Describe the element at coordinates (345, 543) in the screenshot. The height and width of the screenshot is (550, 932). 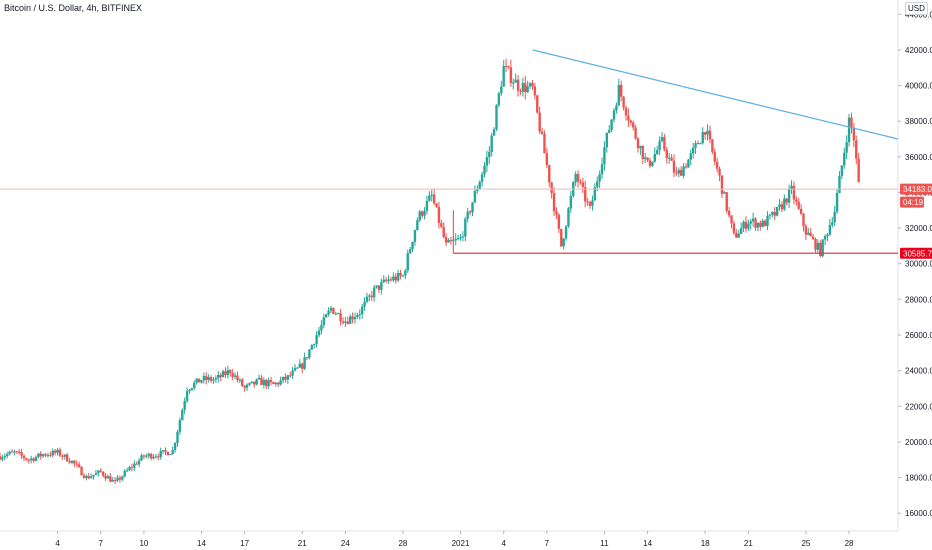
I see `time-tick-label: 24` at that location.